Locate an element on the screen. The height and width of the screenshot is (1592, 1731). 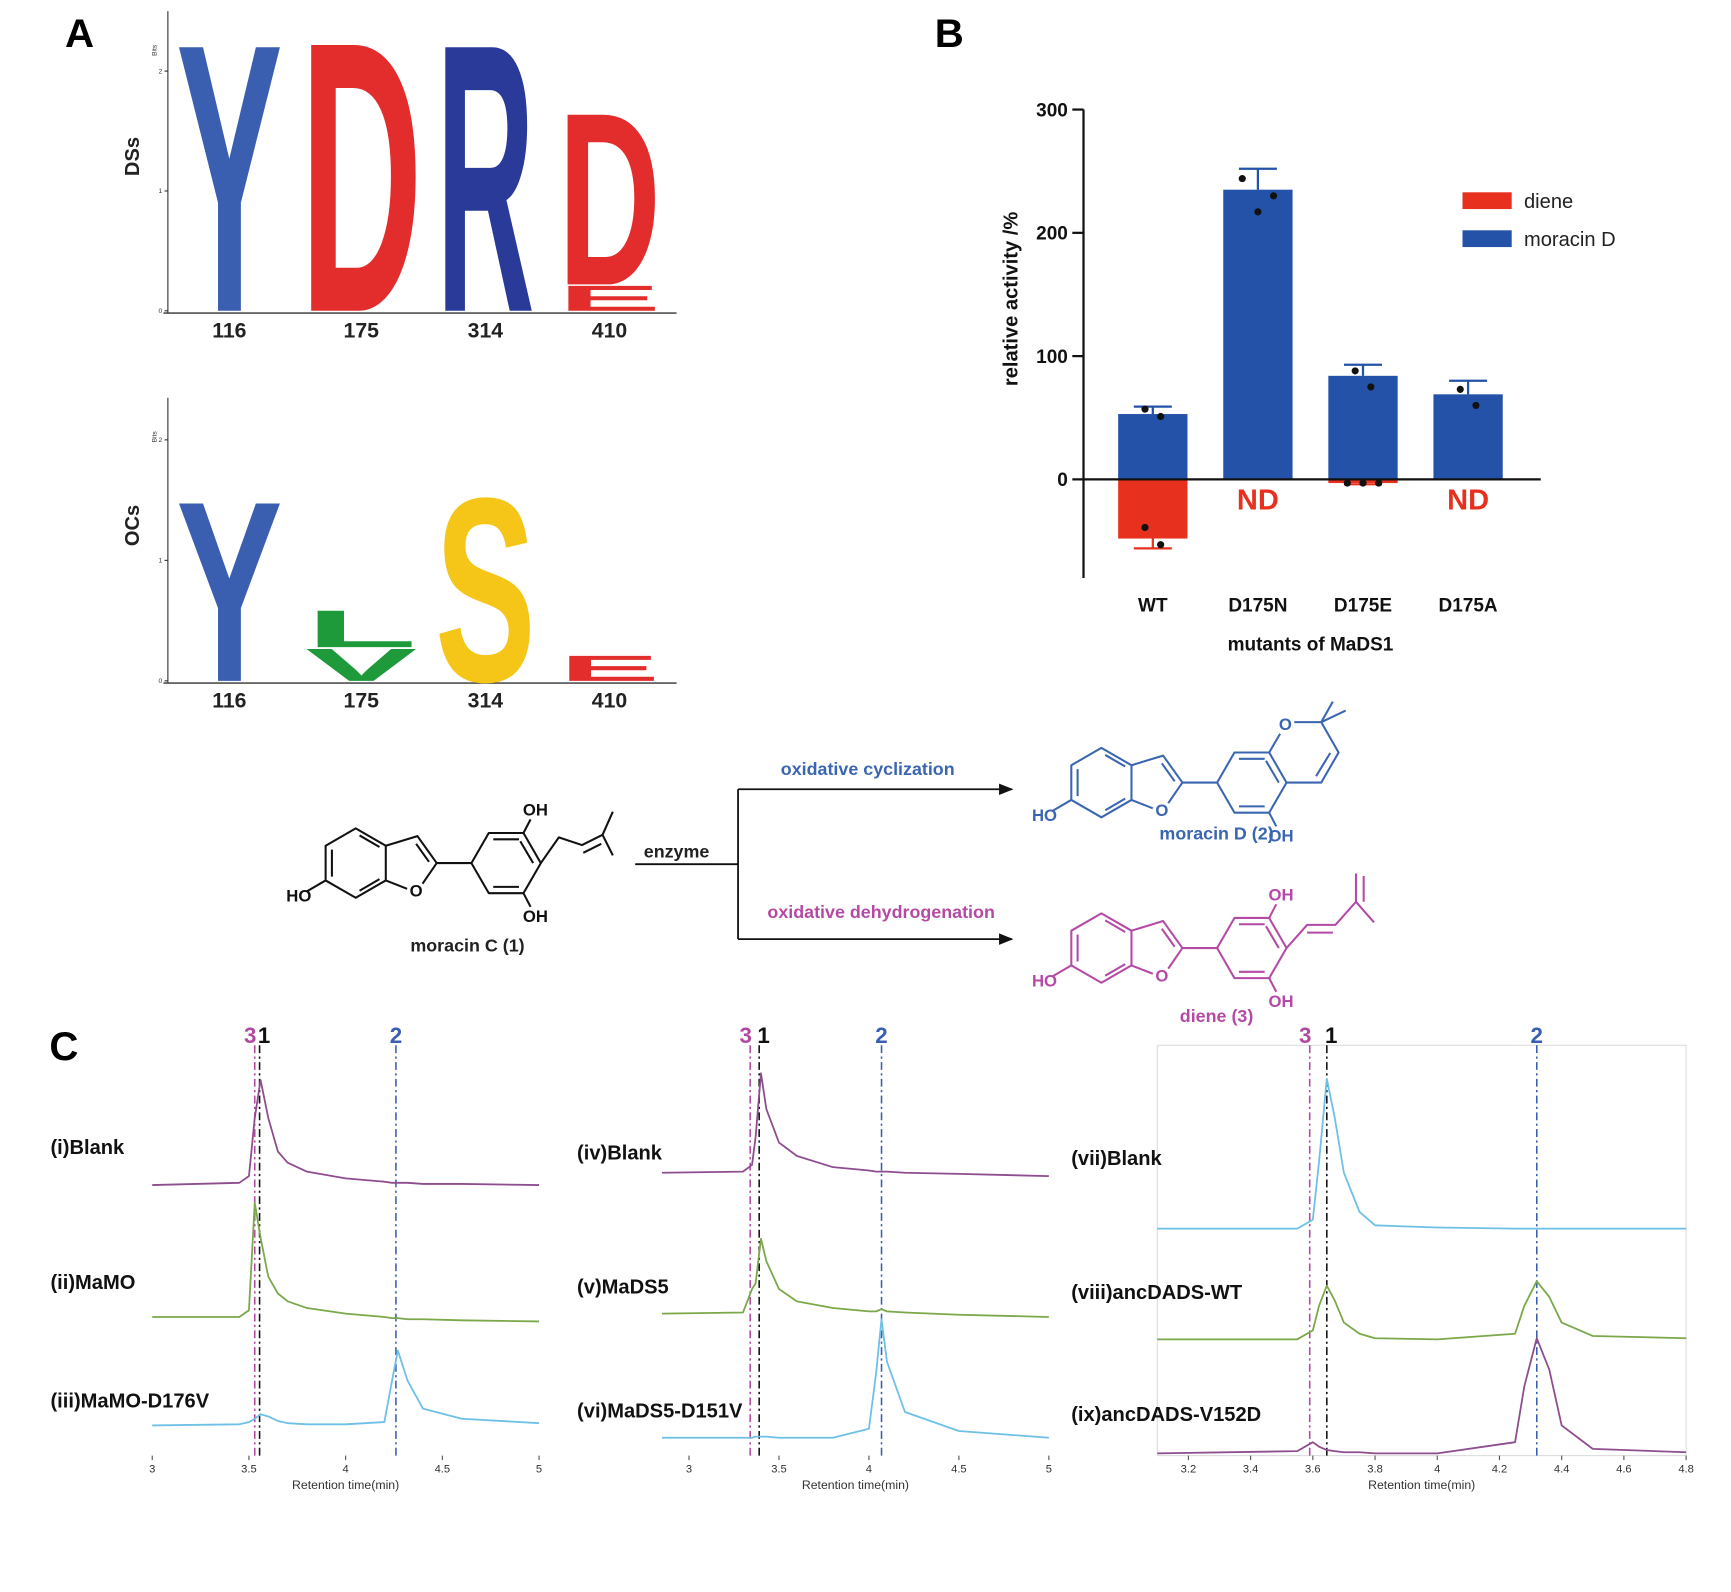
x-tick-label: 4.2 is located at coordinates (1500, 1469).